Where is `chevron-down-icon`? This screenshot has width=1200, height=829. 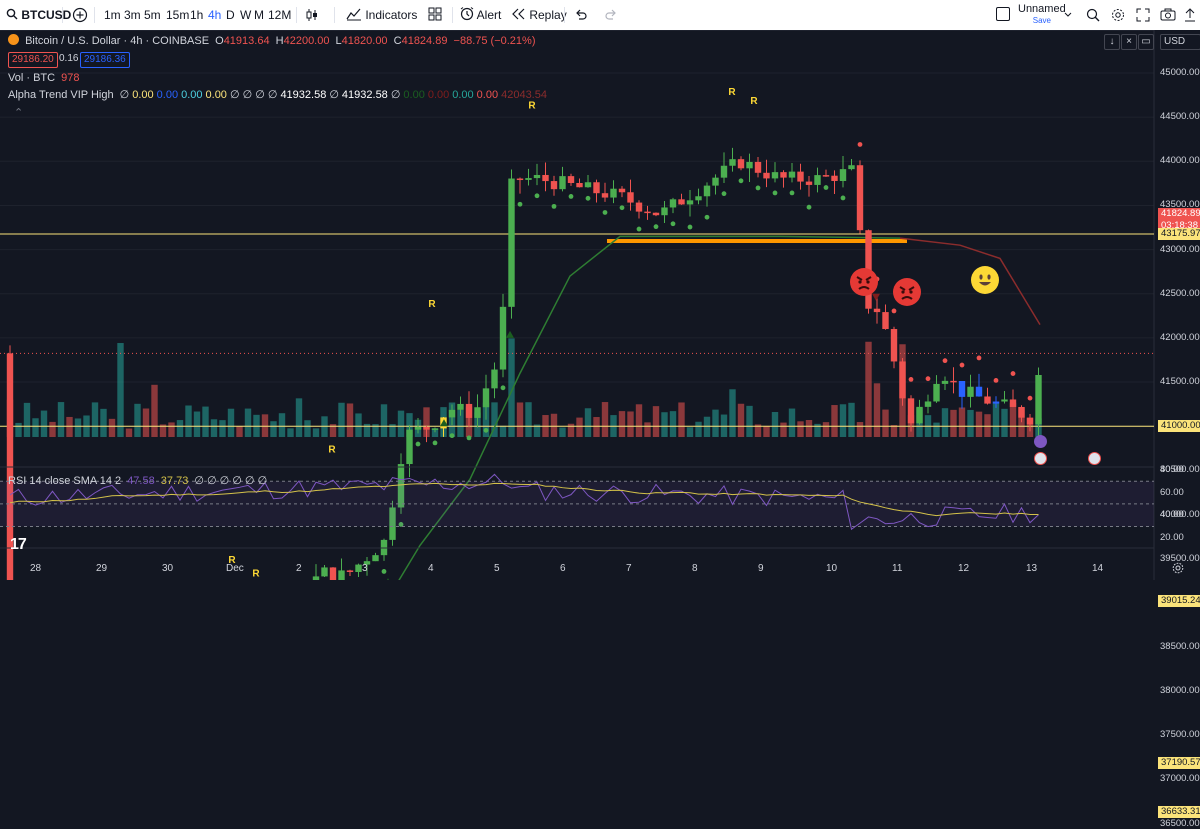 chevron-down-icon is located at coordinates (1068, 15).